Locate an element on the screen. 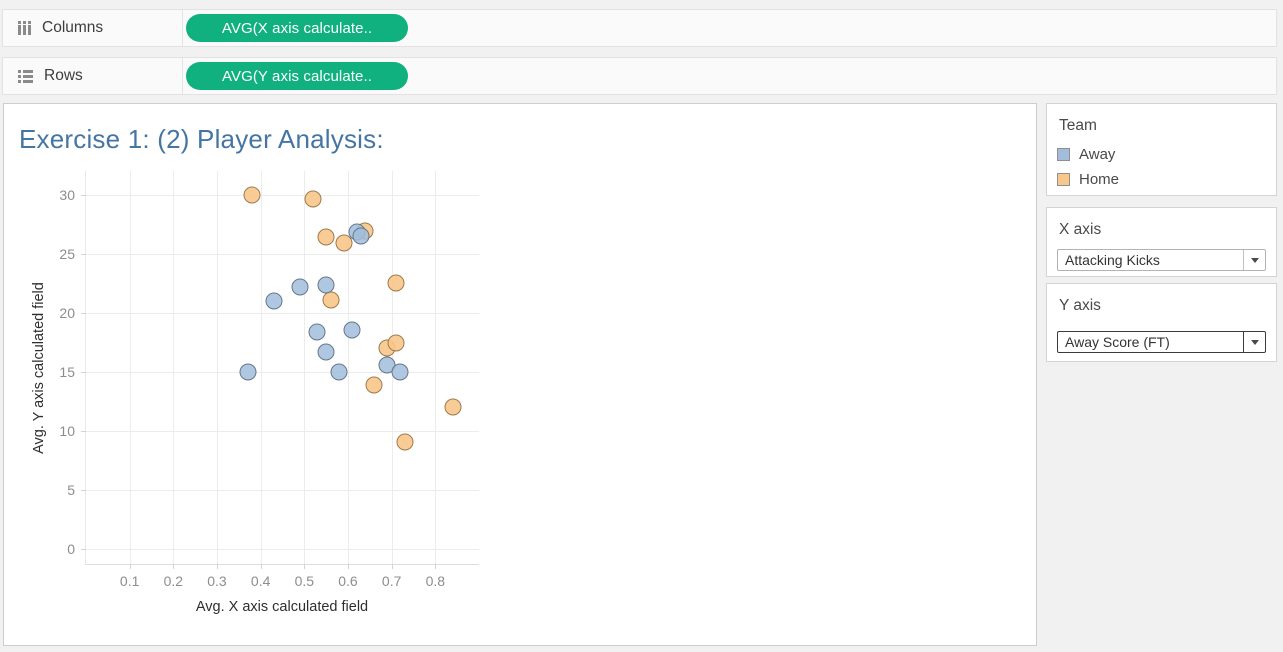 The width and height of the screenshot is (1283, 652). x-axis-dropdown: Attacking Kicks is located at coordinates (1161, 260).